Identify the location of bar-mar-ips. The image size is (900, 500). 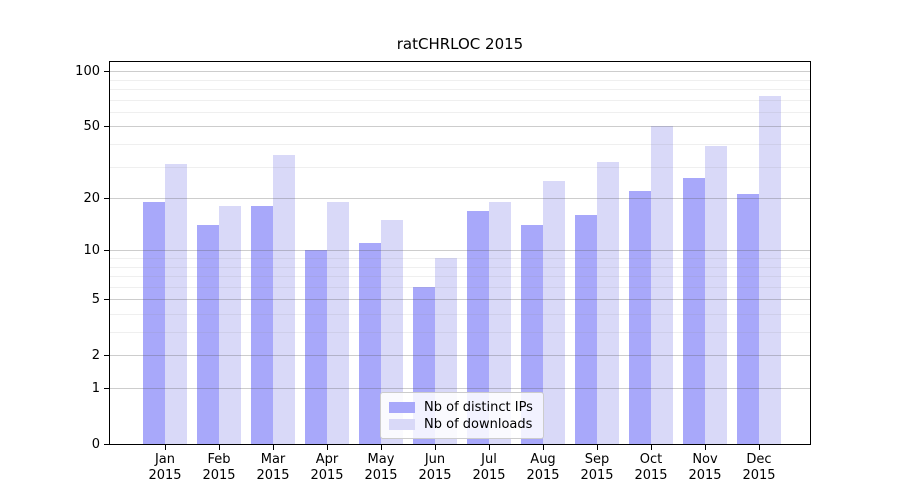
(262, 325).